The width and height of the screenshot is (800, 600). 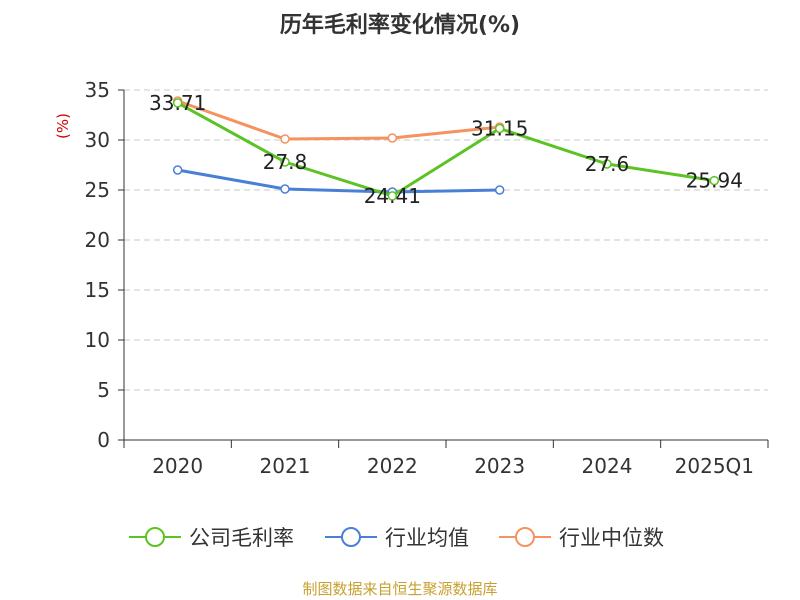 I want to click on legend-label: 行业均值, so click(x=427, y=538).